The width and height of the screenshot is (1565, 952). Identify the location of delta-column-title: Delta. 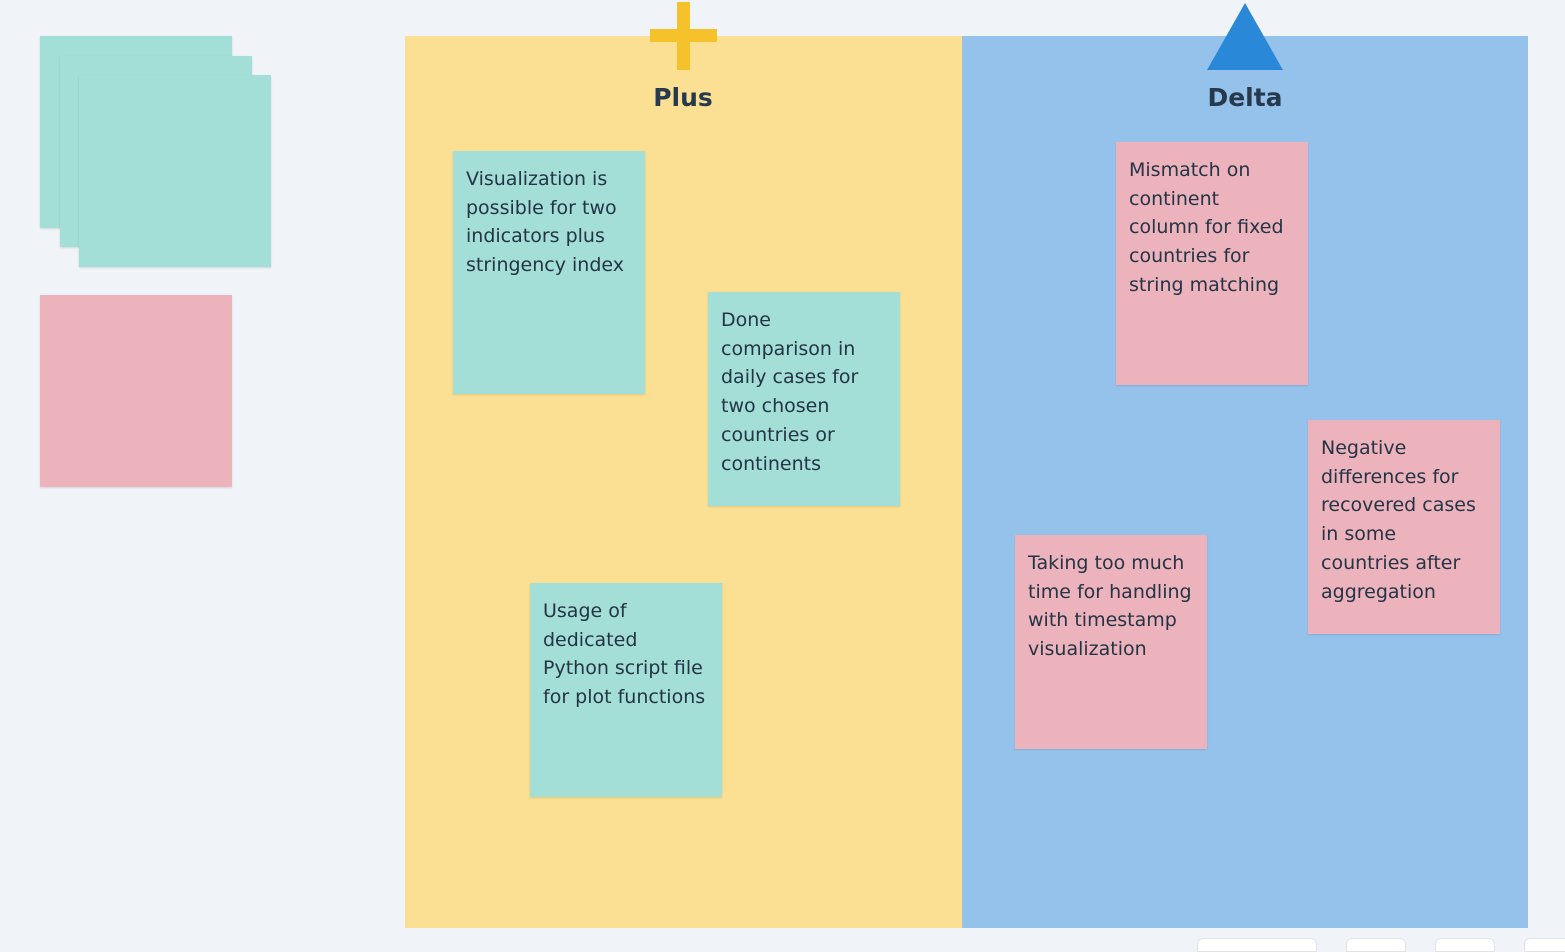
(1245, 97).